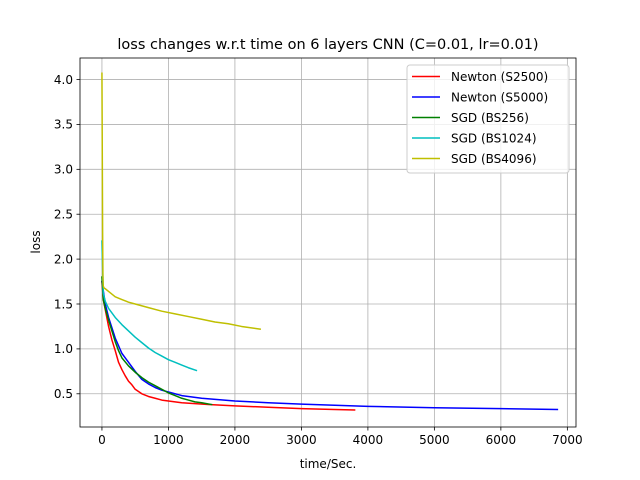 This screenshot has height=480, width=640. Describe the element at coordinates (501, 440) in the screenshot. I see `x-tick-label: 6000` at that location.